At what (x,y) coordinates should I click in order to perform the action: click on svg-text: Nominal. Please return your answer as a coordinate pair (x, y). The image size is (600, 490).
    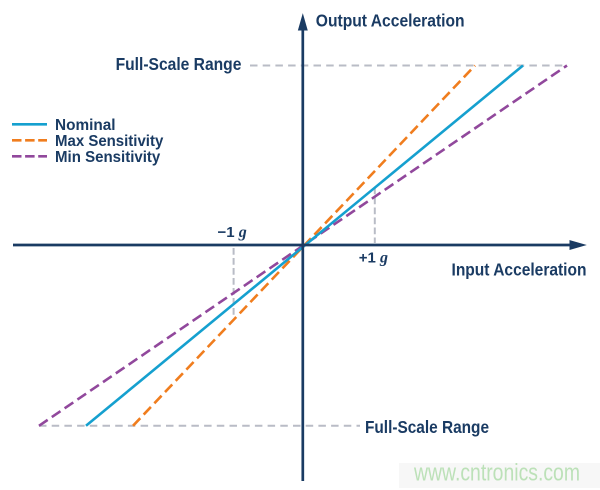
    Looking at the image, I should click on (85, 125).